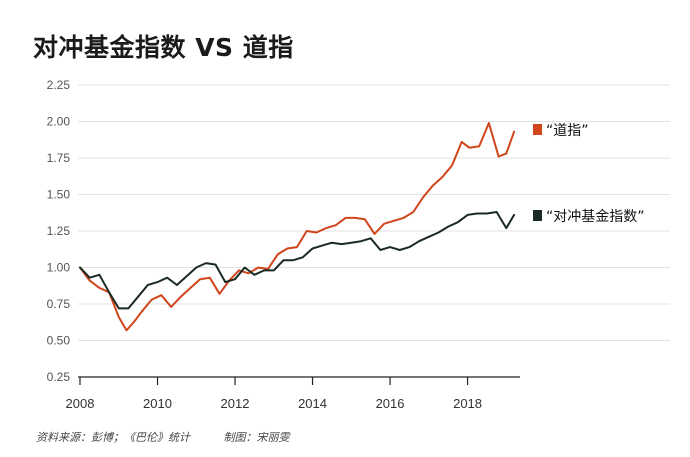 The width and height of the screenshot is (690, 457). What do you see at coordinates (293, 393) in the screenshot?
I see `x-axis: 2008 2010 2012 2014 2016 2018` at bounding box center [293, 393].